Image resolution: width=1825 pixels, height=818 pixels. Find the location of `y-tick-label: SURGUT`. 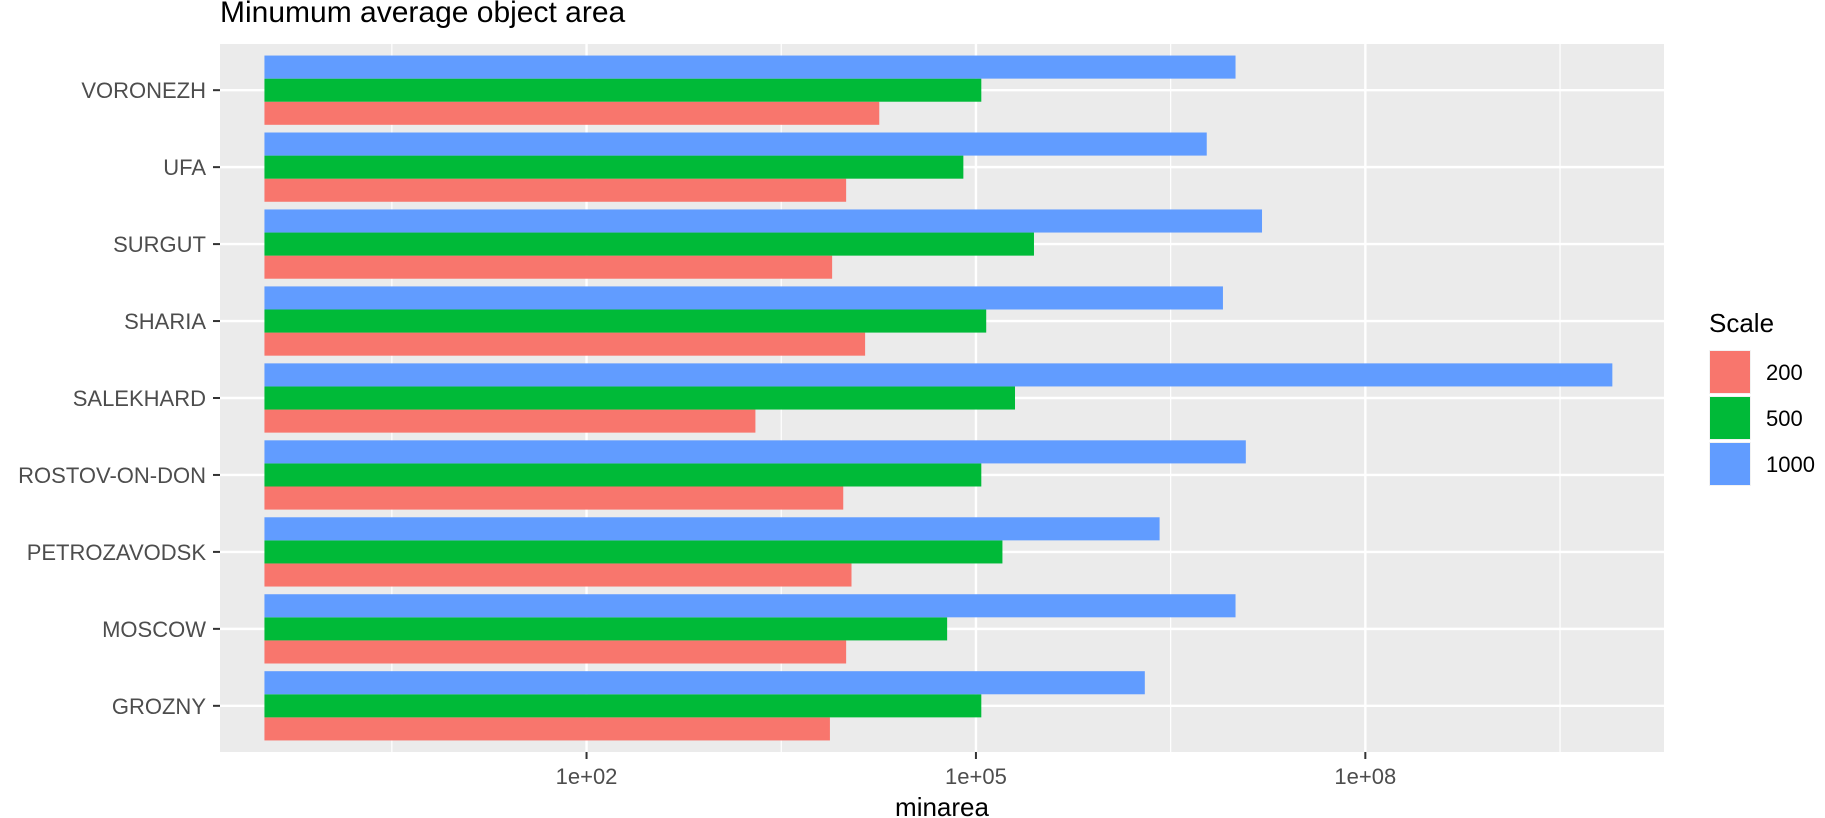

y-tick-label: SURGUT is located at coordinates (159, 244).